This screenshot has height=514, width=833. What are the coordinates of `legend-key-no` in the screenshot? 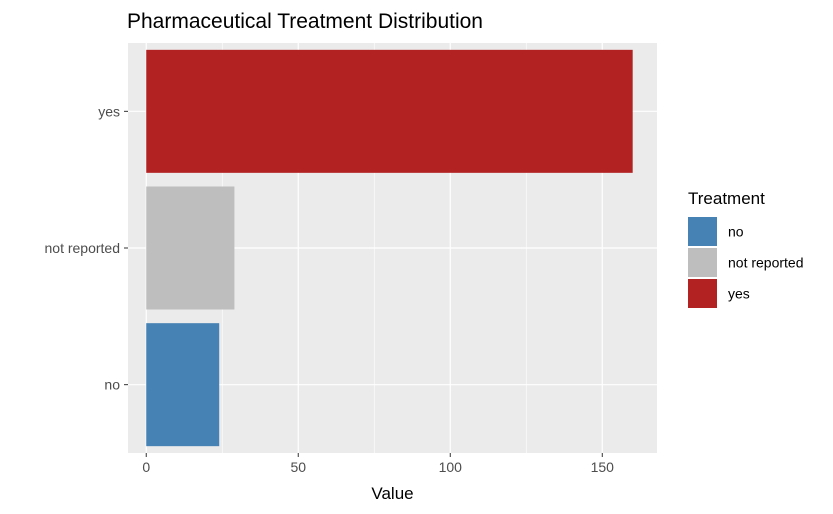 It's located at (702, 231).